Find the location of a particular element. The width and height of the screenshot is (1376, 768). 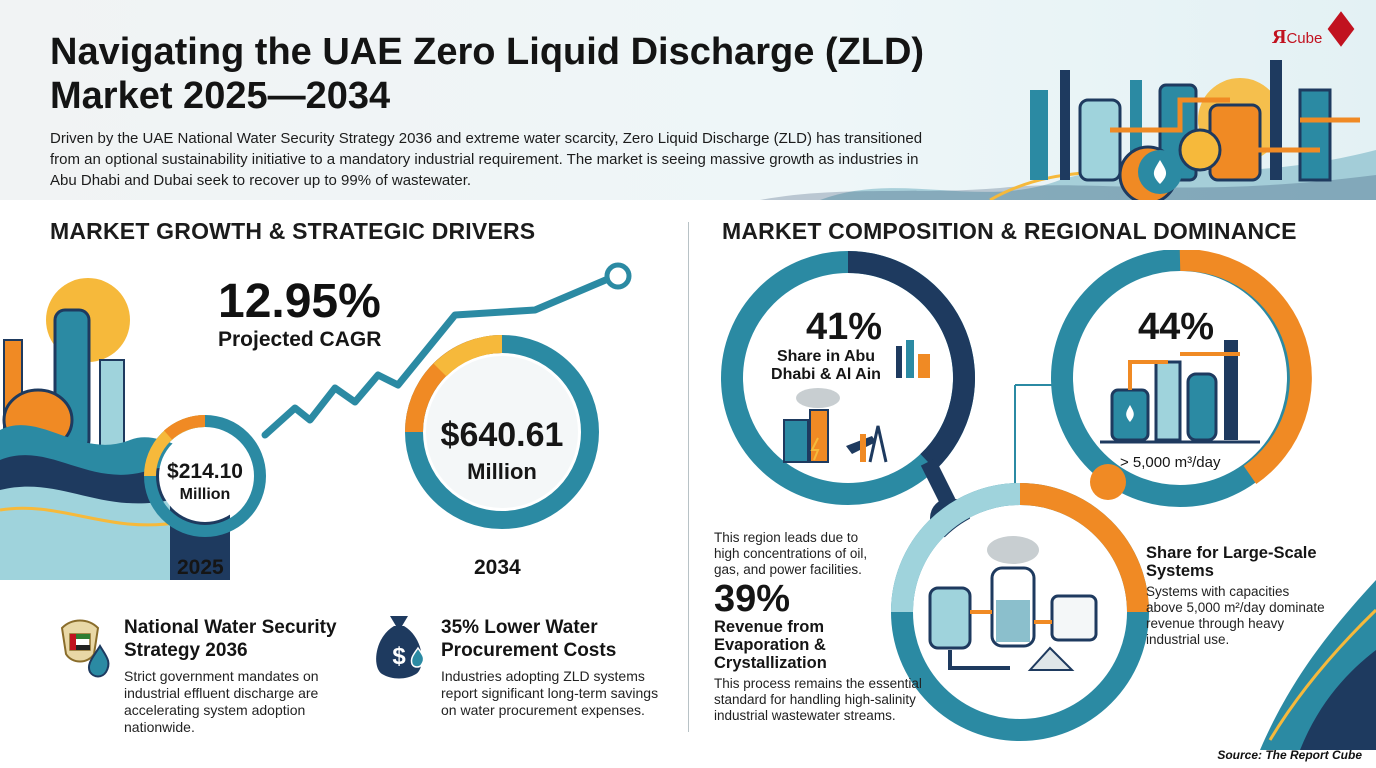

unit-2034: Million is located at coordinates (502, 471).